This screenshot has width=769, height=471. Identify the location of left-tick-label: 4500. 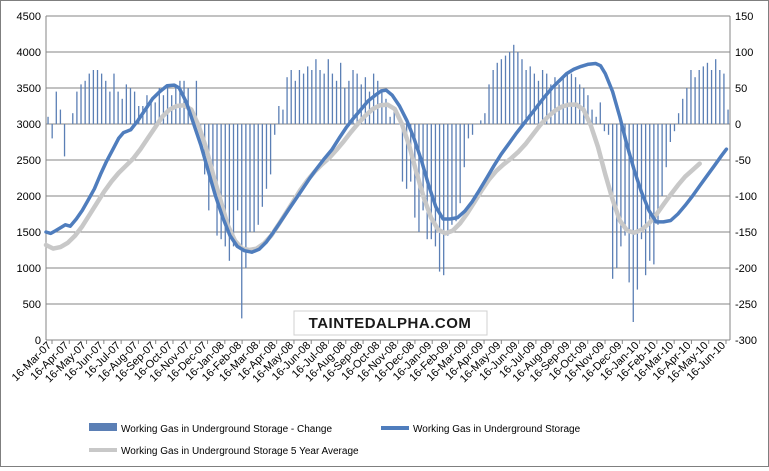
(29, 17).